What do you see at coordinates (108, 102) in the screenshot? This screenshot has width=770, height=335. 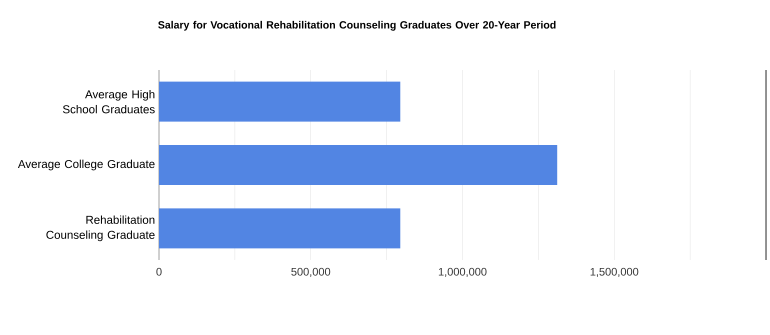 I see `y-tick-label: Average High School Graduates` at bounding box center [108, 102].